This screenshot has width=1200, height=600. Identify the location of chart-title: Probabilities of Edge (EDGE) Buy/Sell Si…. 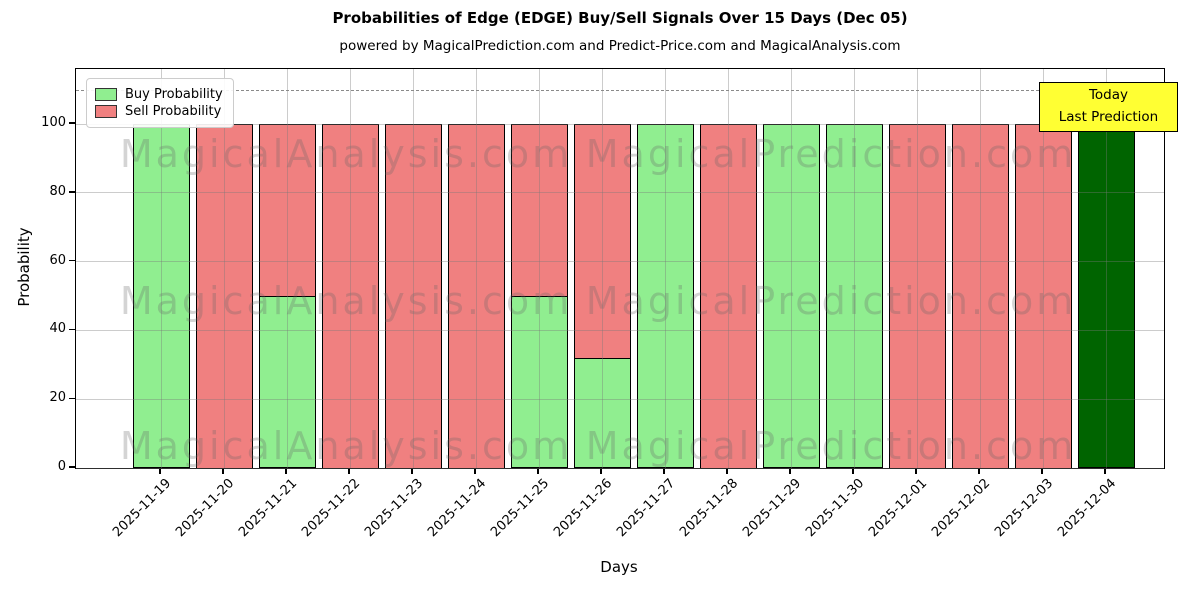
(620, 18).